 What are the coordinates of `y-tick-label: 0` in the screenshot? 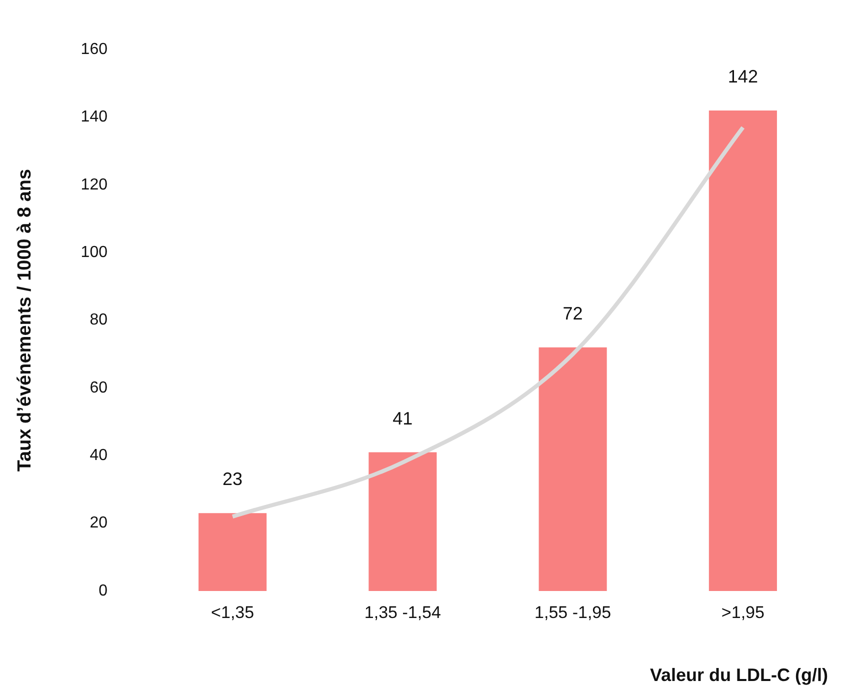 It's located at (103, 591).